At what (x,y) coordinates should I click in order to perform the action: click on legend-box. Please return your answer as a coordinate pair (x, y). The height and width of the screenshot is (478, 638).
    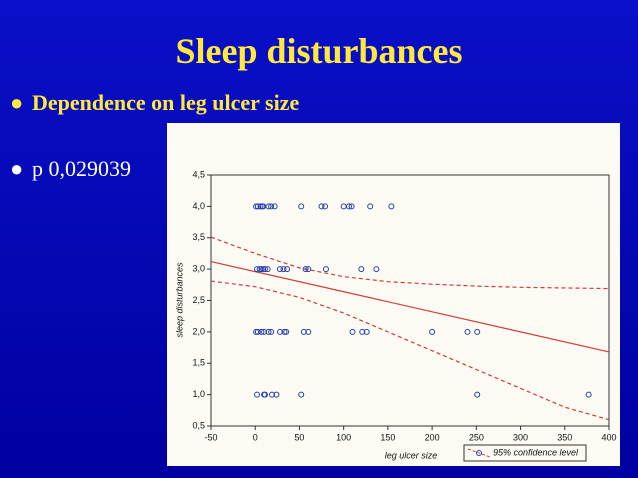
    Looking at the image, I should click on (525, 453).